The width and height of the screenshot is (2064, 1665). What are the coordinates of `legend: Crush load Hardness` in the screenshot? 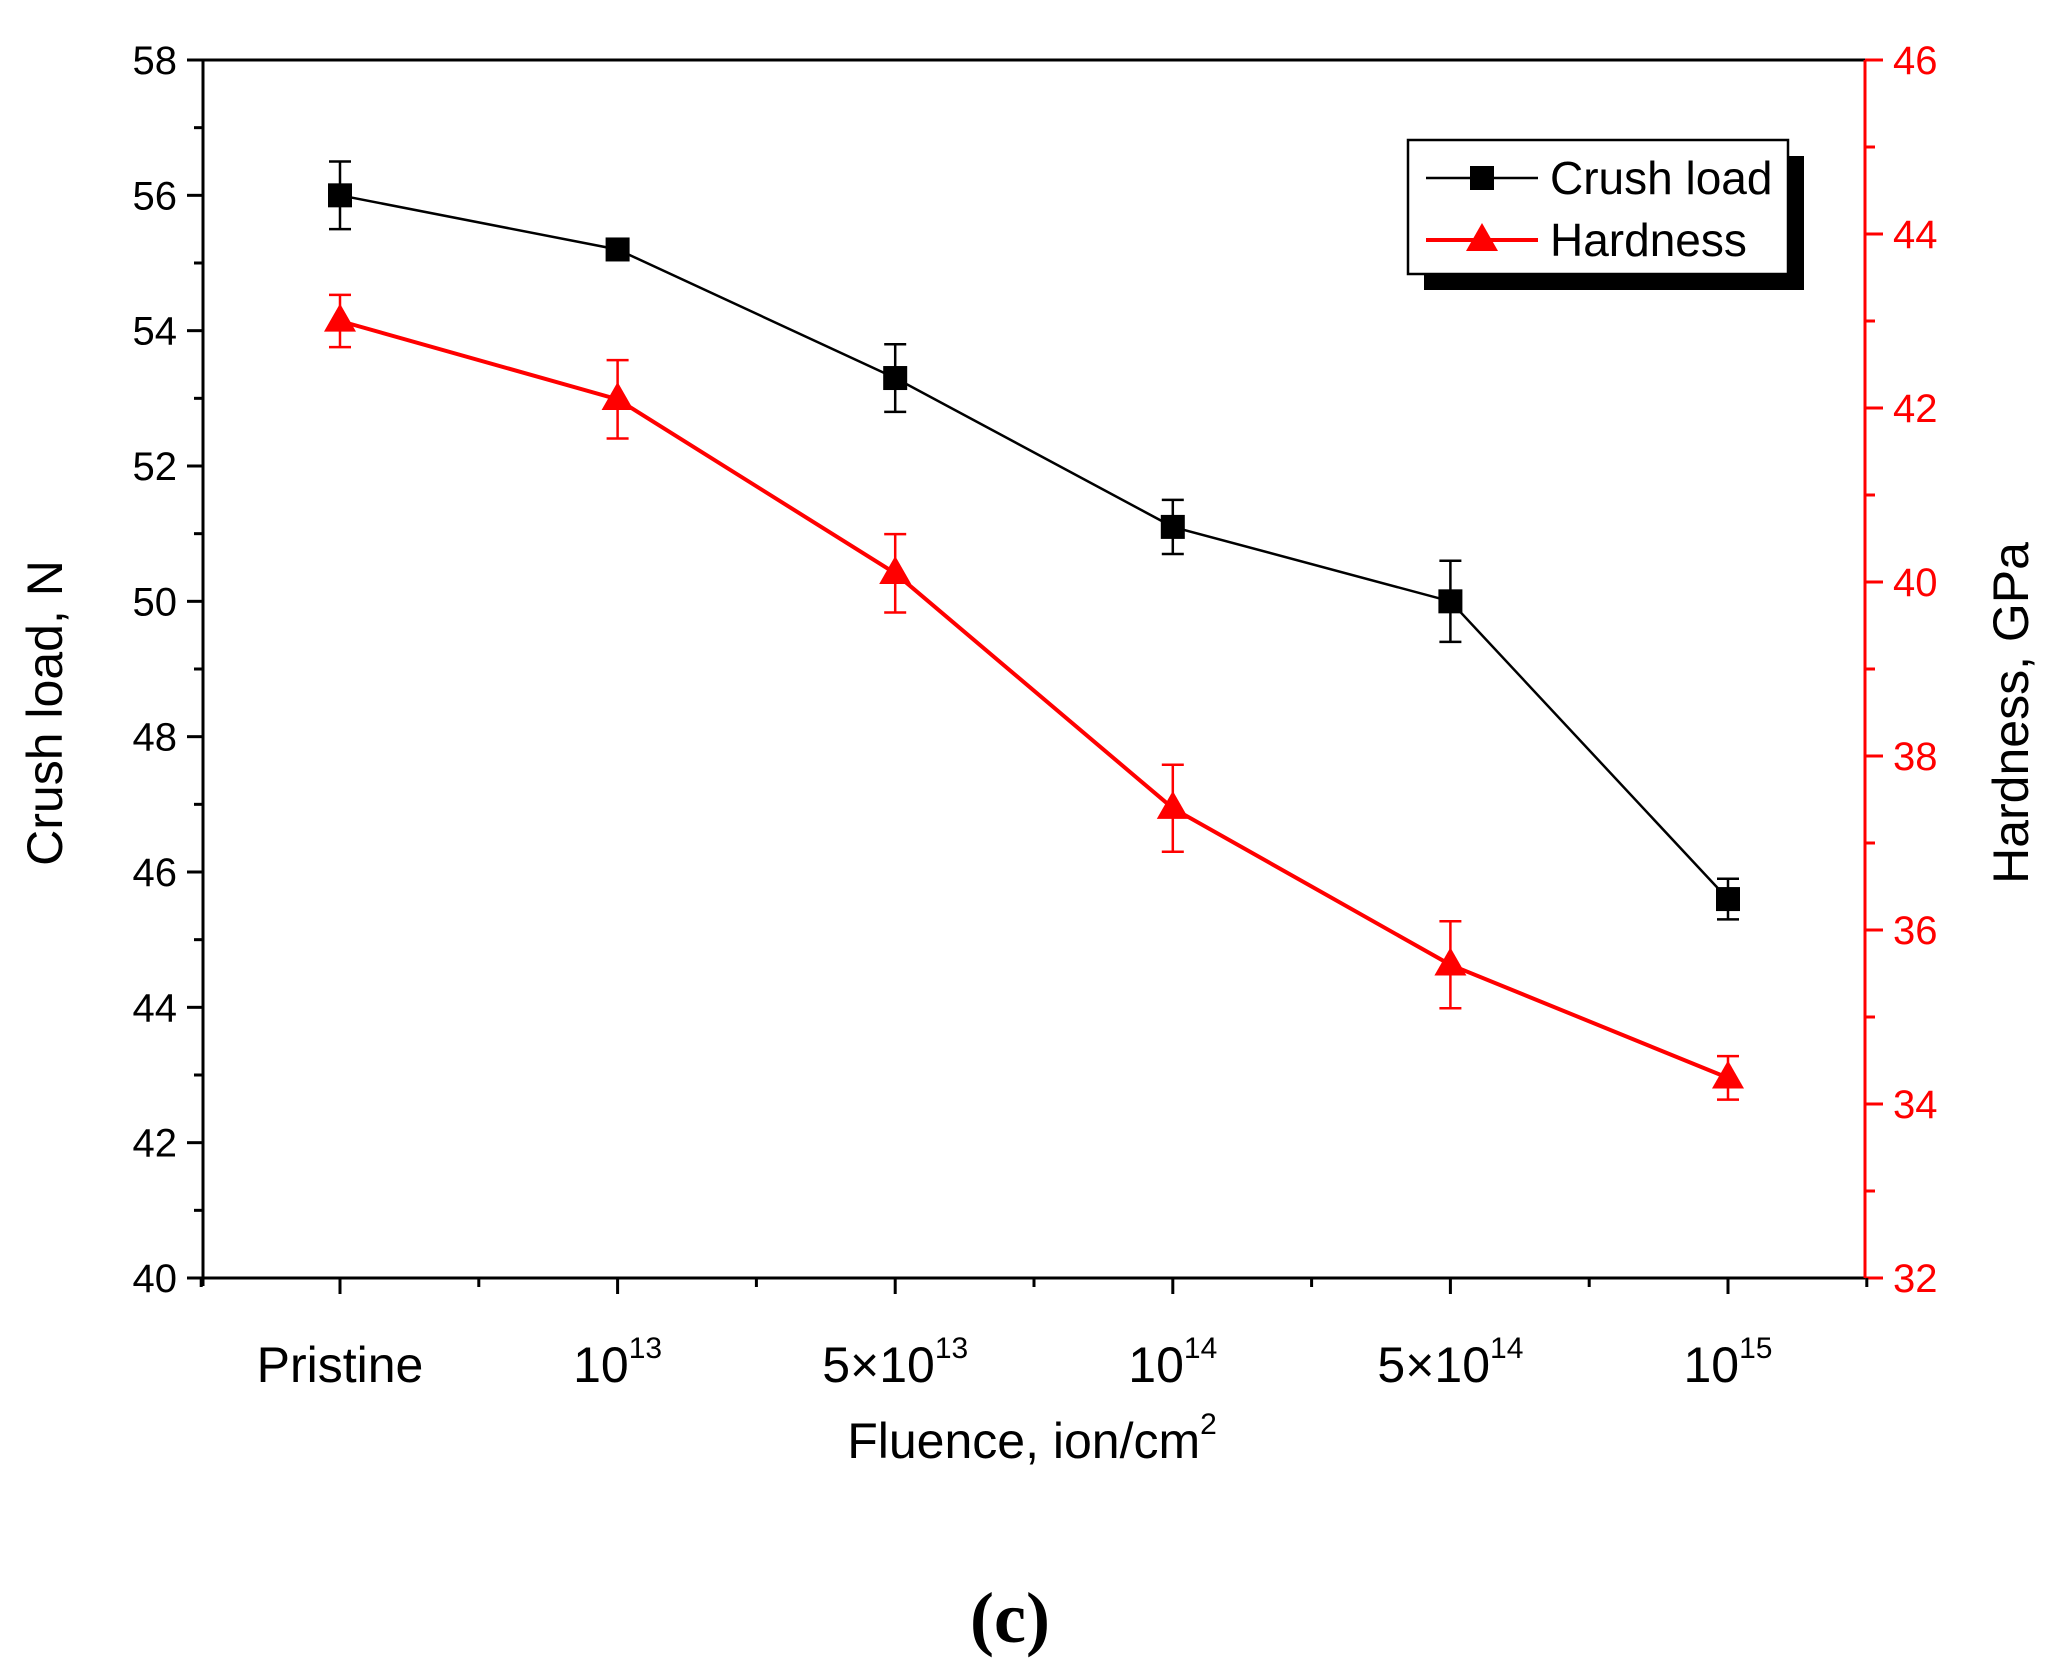 It's located at (1605, 214).